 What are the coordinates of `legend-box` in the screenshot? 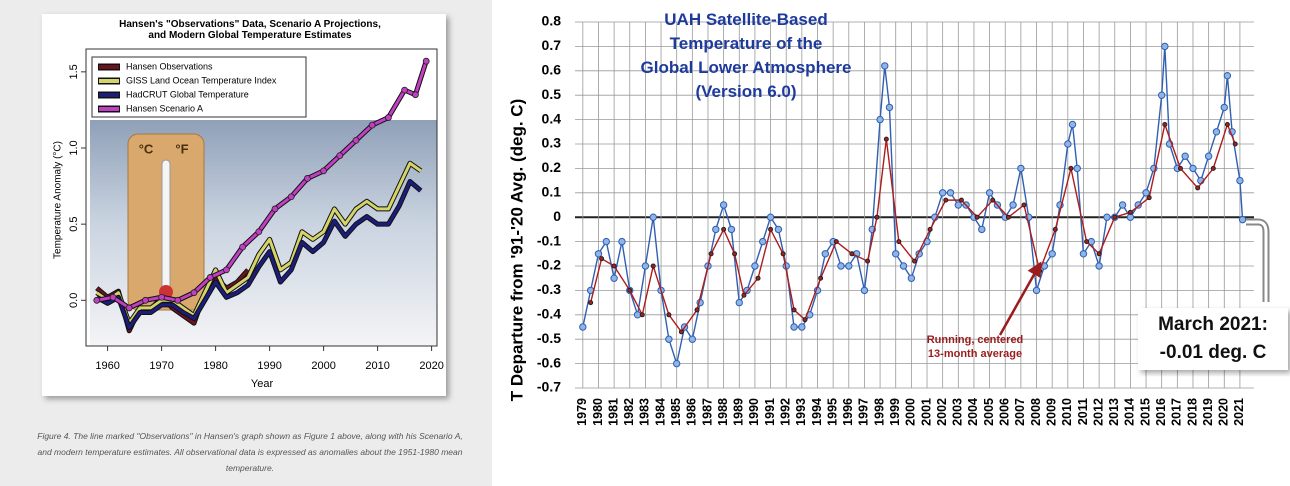 It's located at (199, 87).